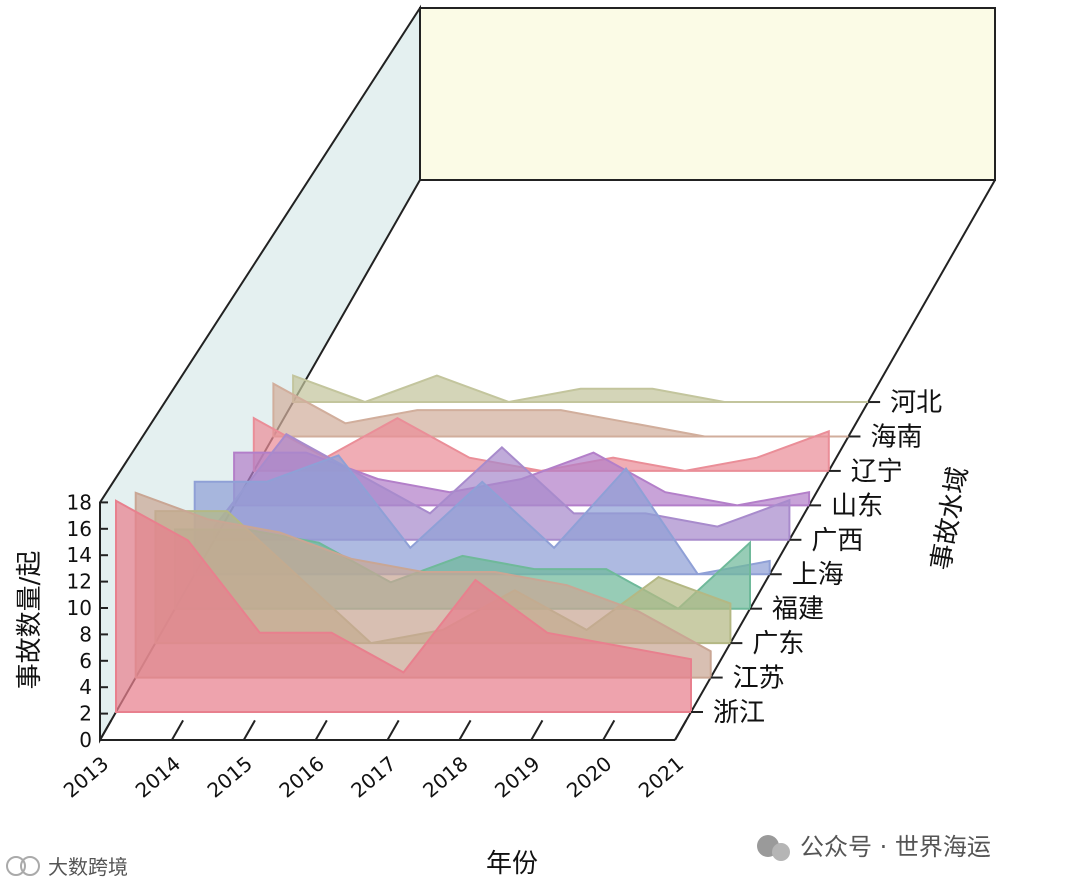 The height and width of the screenshot is (888, 1080). Describe the element at coordinates (445, 776) in the screenshot. I see `x-tick-label: 2018` at that location.